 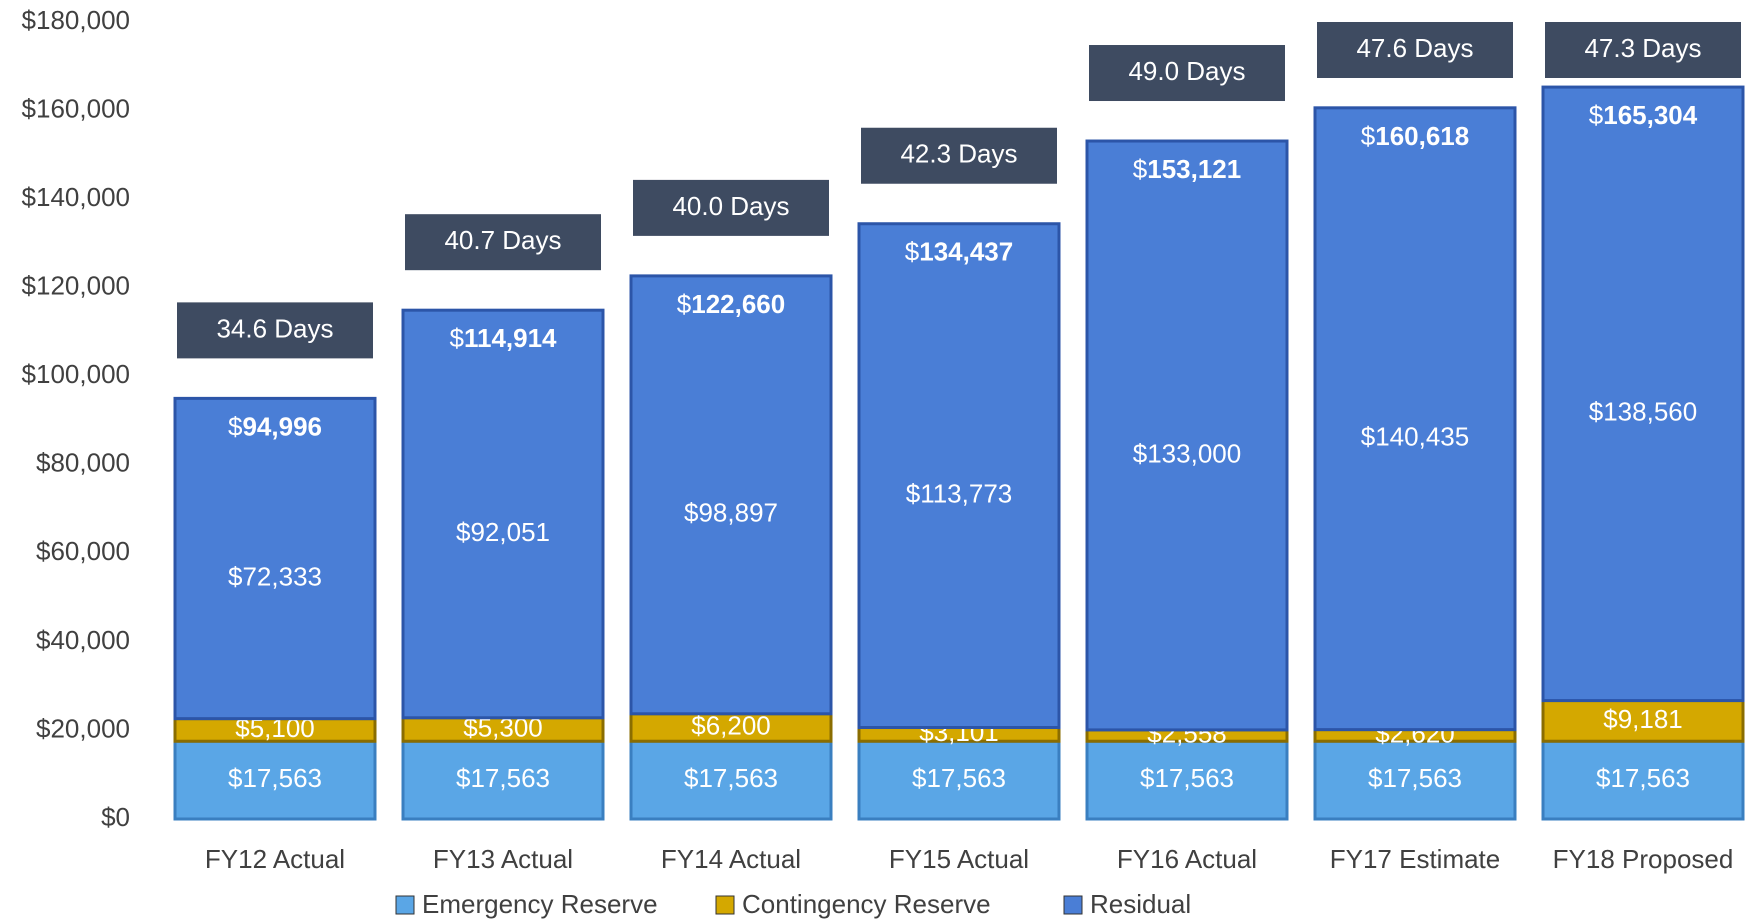 What do you see at coordinates (76, 20) in the screenshot?
I see `y-tick-label: $180,000` at bounding box center [76, 20].